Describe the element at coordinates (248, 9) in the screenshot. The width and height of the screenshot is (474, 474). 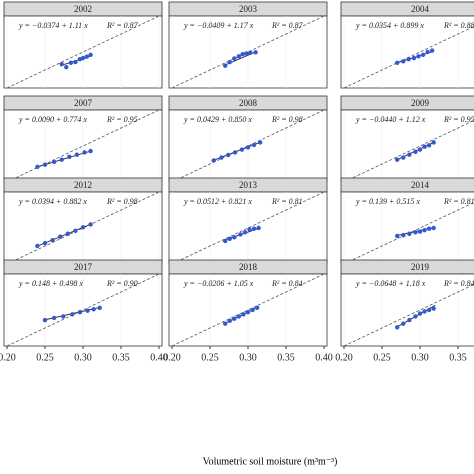
I see `panel-title: 2003` at that location.